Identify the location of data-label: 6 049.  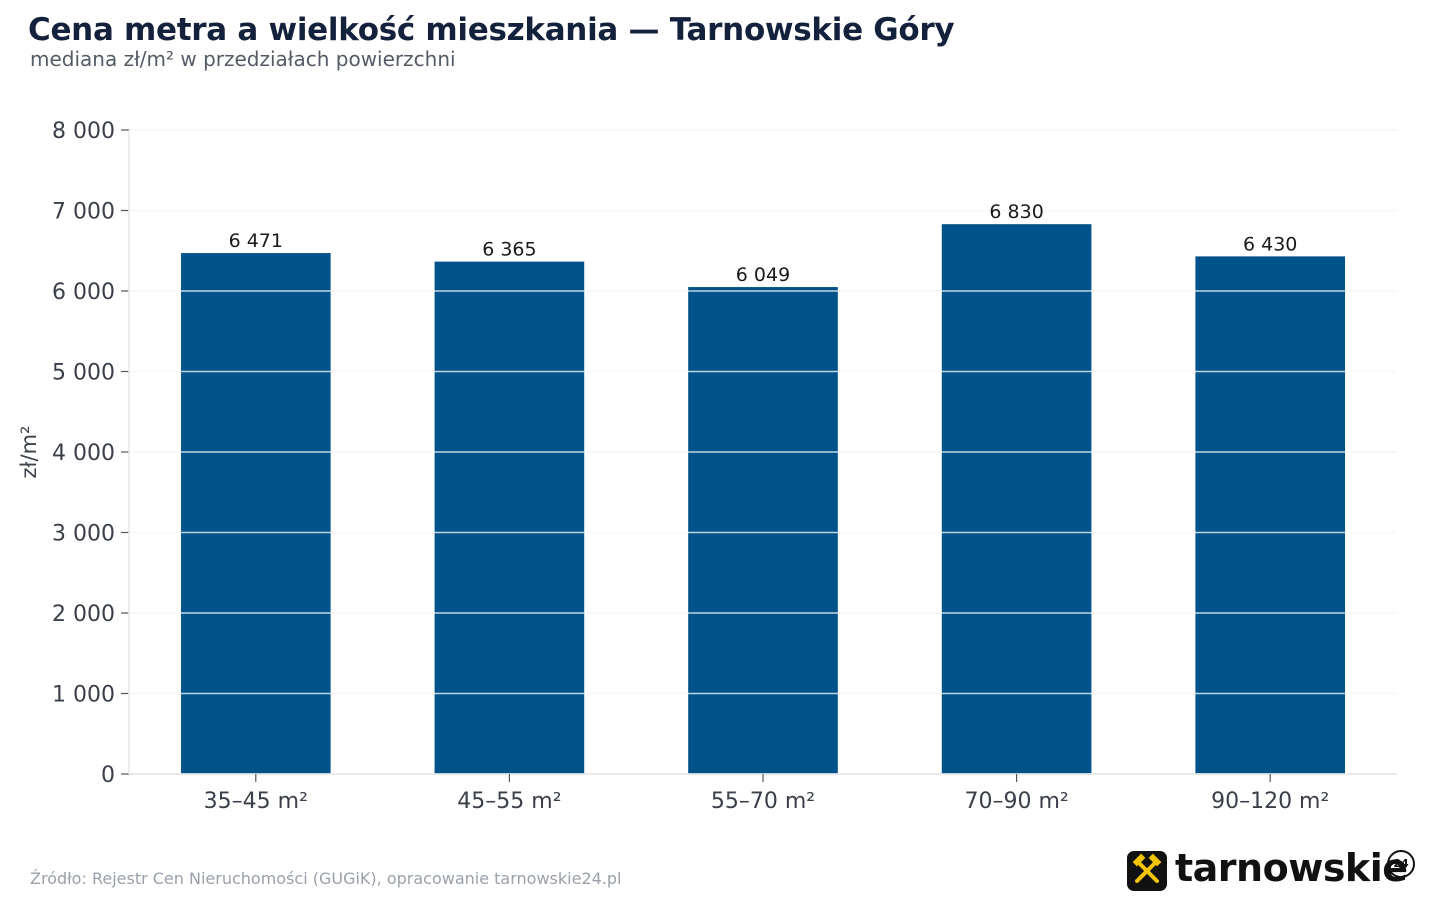
(763, 275).